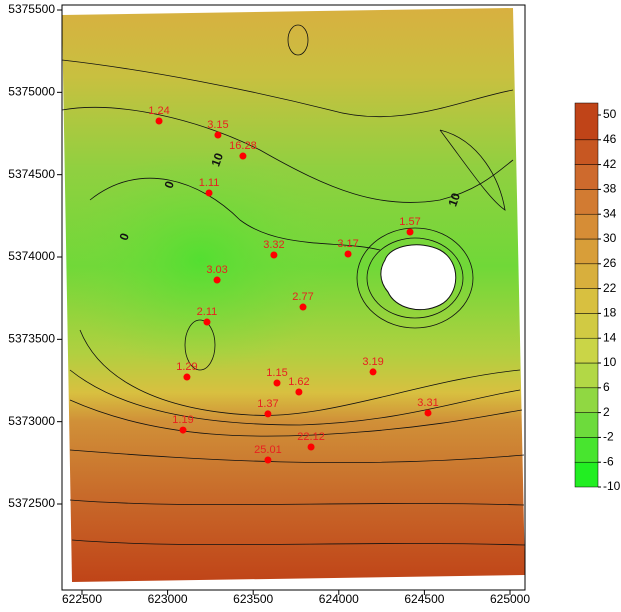  What do you see at coordinates (31, 92) in the screenshot?
I see `y-tick-label: 5375000` at bounding box center [31, 92].